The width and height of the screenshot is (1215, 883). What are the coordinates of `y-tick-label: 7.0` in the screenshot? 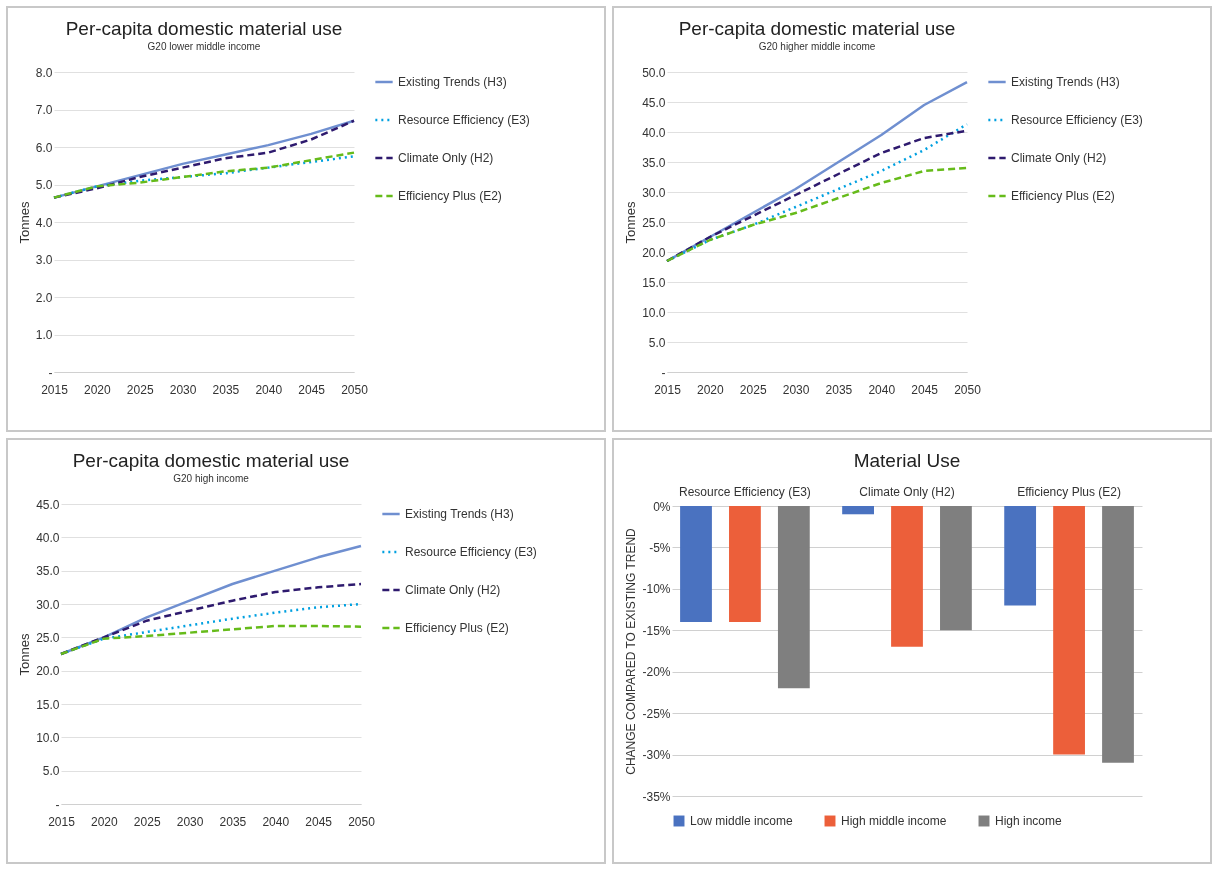 It's located at (44, 110).